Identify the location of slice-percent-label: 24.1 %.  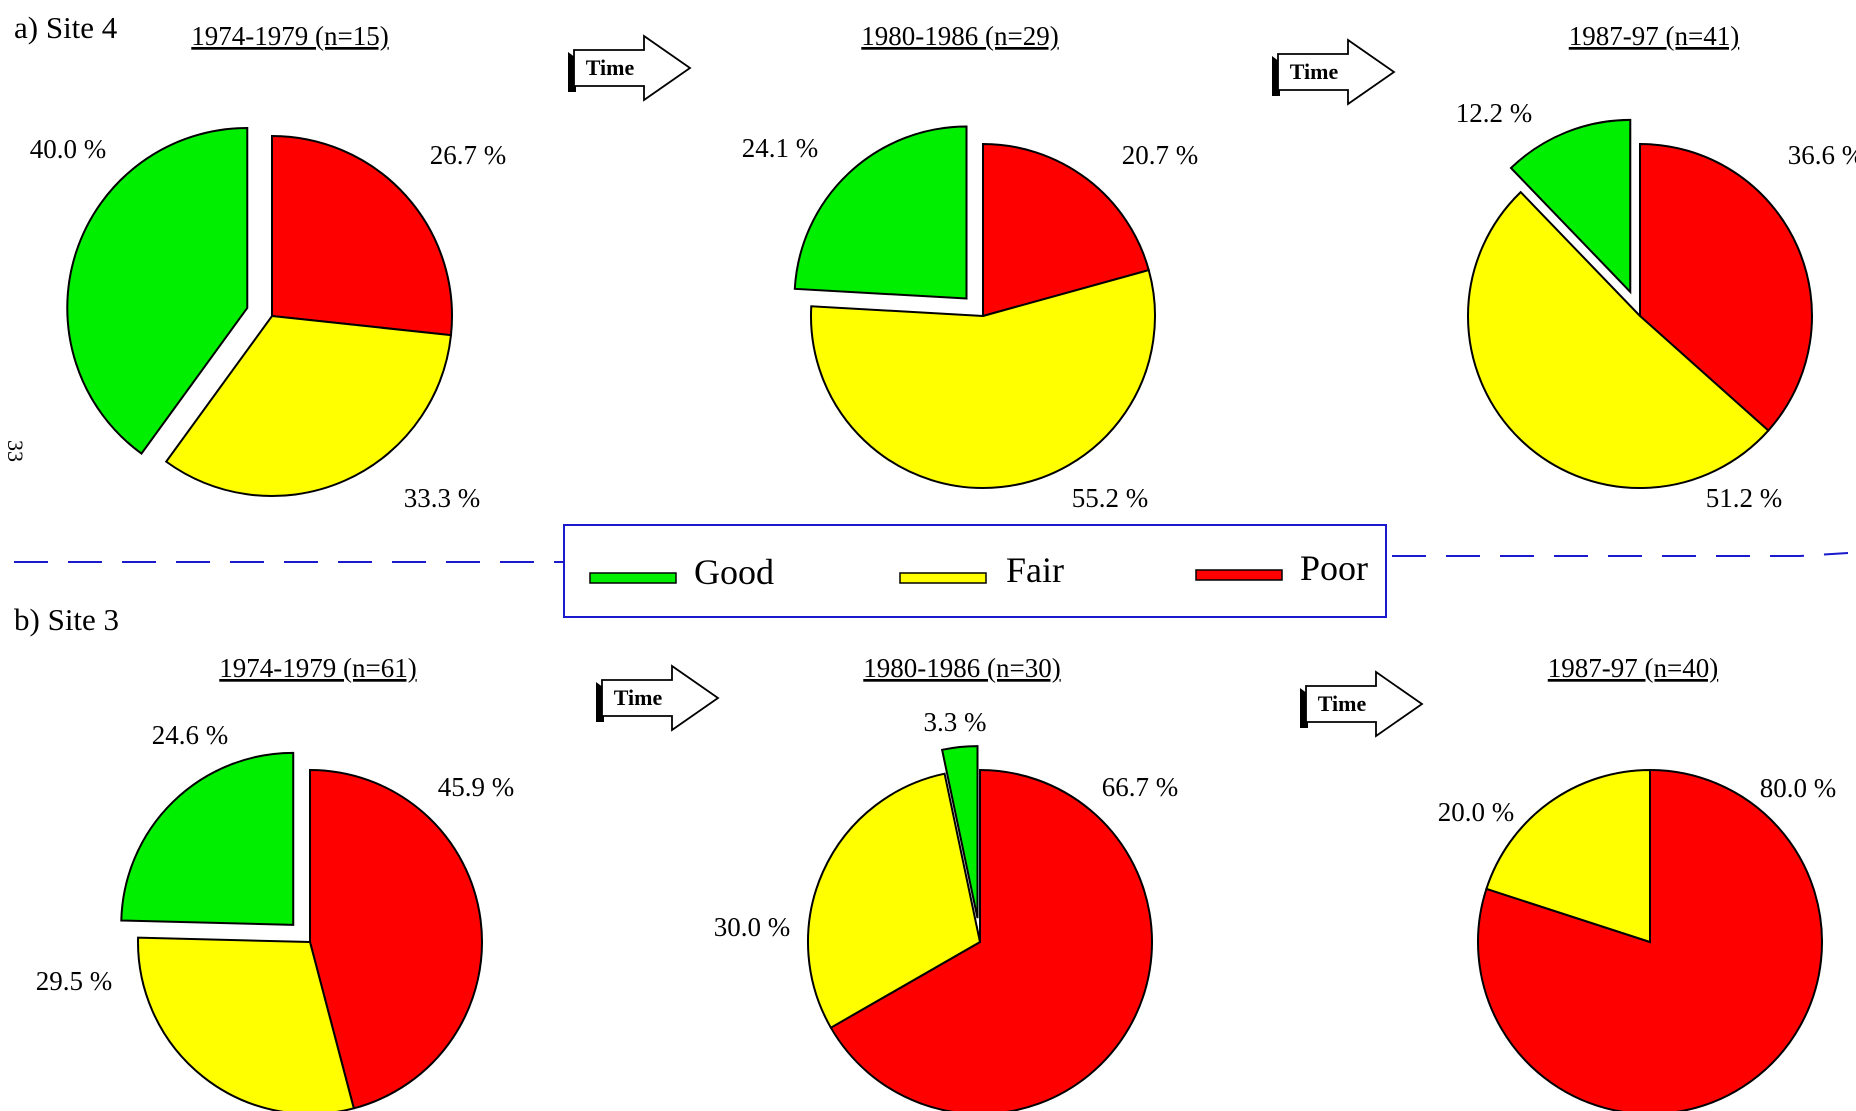
(780, 148).